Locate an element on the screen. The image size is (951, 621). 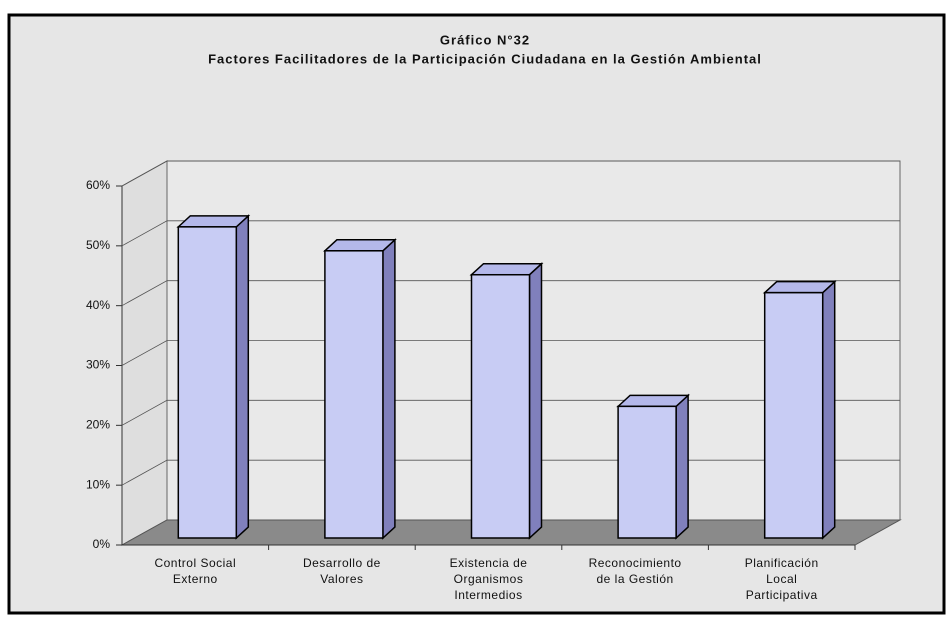
y-tick-label: 50% is located at coordinates (98, 245).